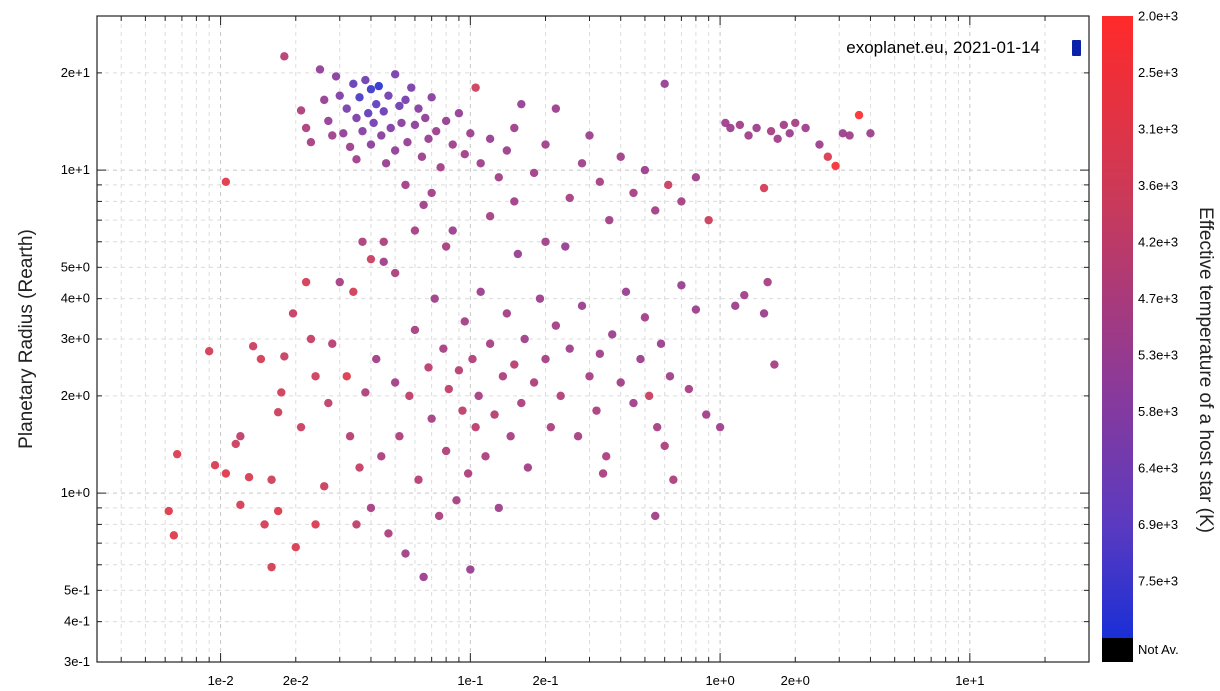 The width and height of the screenshot is (1220, 691). What do you see at coordinates (75, 298) in the screenshot?
I see `y-tick-label: 4e+0` at bounding box center [75, 298].